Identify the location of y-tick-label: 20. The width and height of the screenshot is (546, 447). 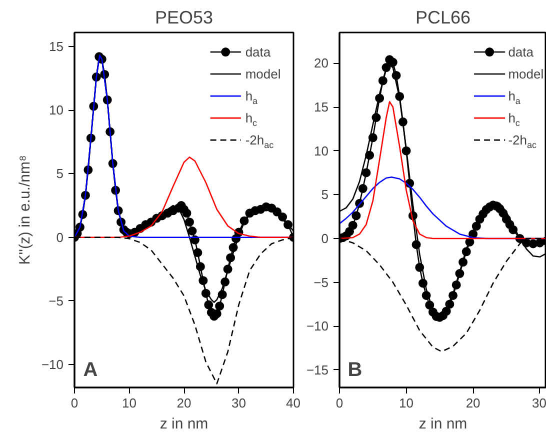
(321, 63).